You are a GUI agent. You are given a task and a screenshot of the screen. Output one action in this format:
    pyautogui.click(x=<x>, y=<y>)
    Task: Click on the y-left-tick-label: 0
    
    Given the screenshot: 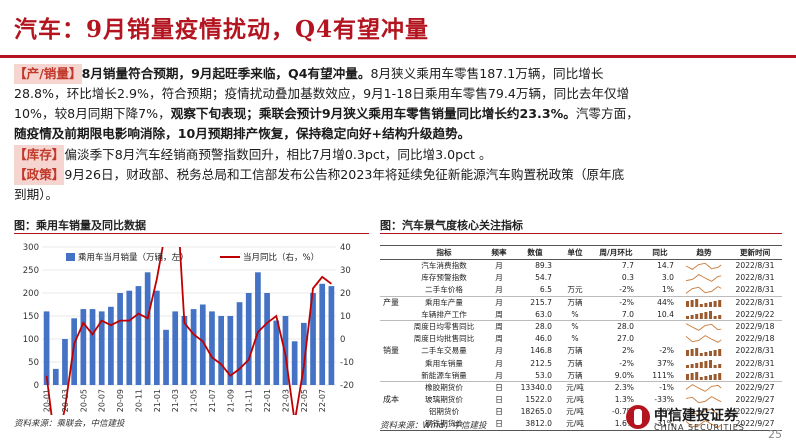 What is the action you would take?
    pyautogui.click(x=36, y=386)
    